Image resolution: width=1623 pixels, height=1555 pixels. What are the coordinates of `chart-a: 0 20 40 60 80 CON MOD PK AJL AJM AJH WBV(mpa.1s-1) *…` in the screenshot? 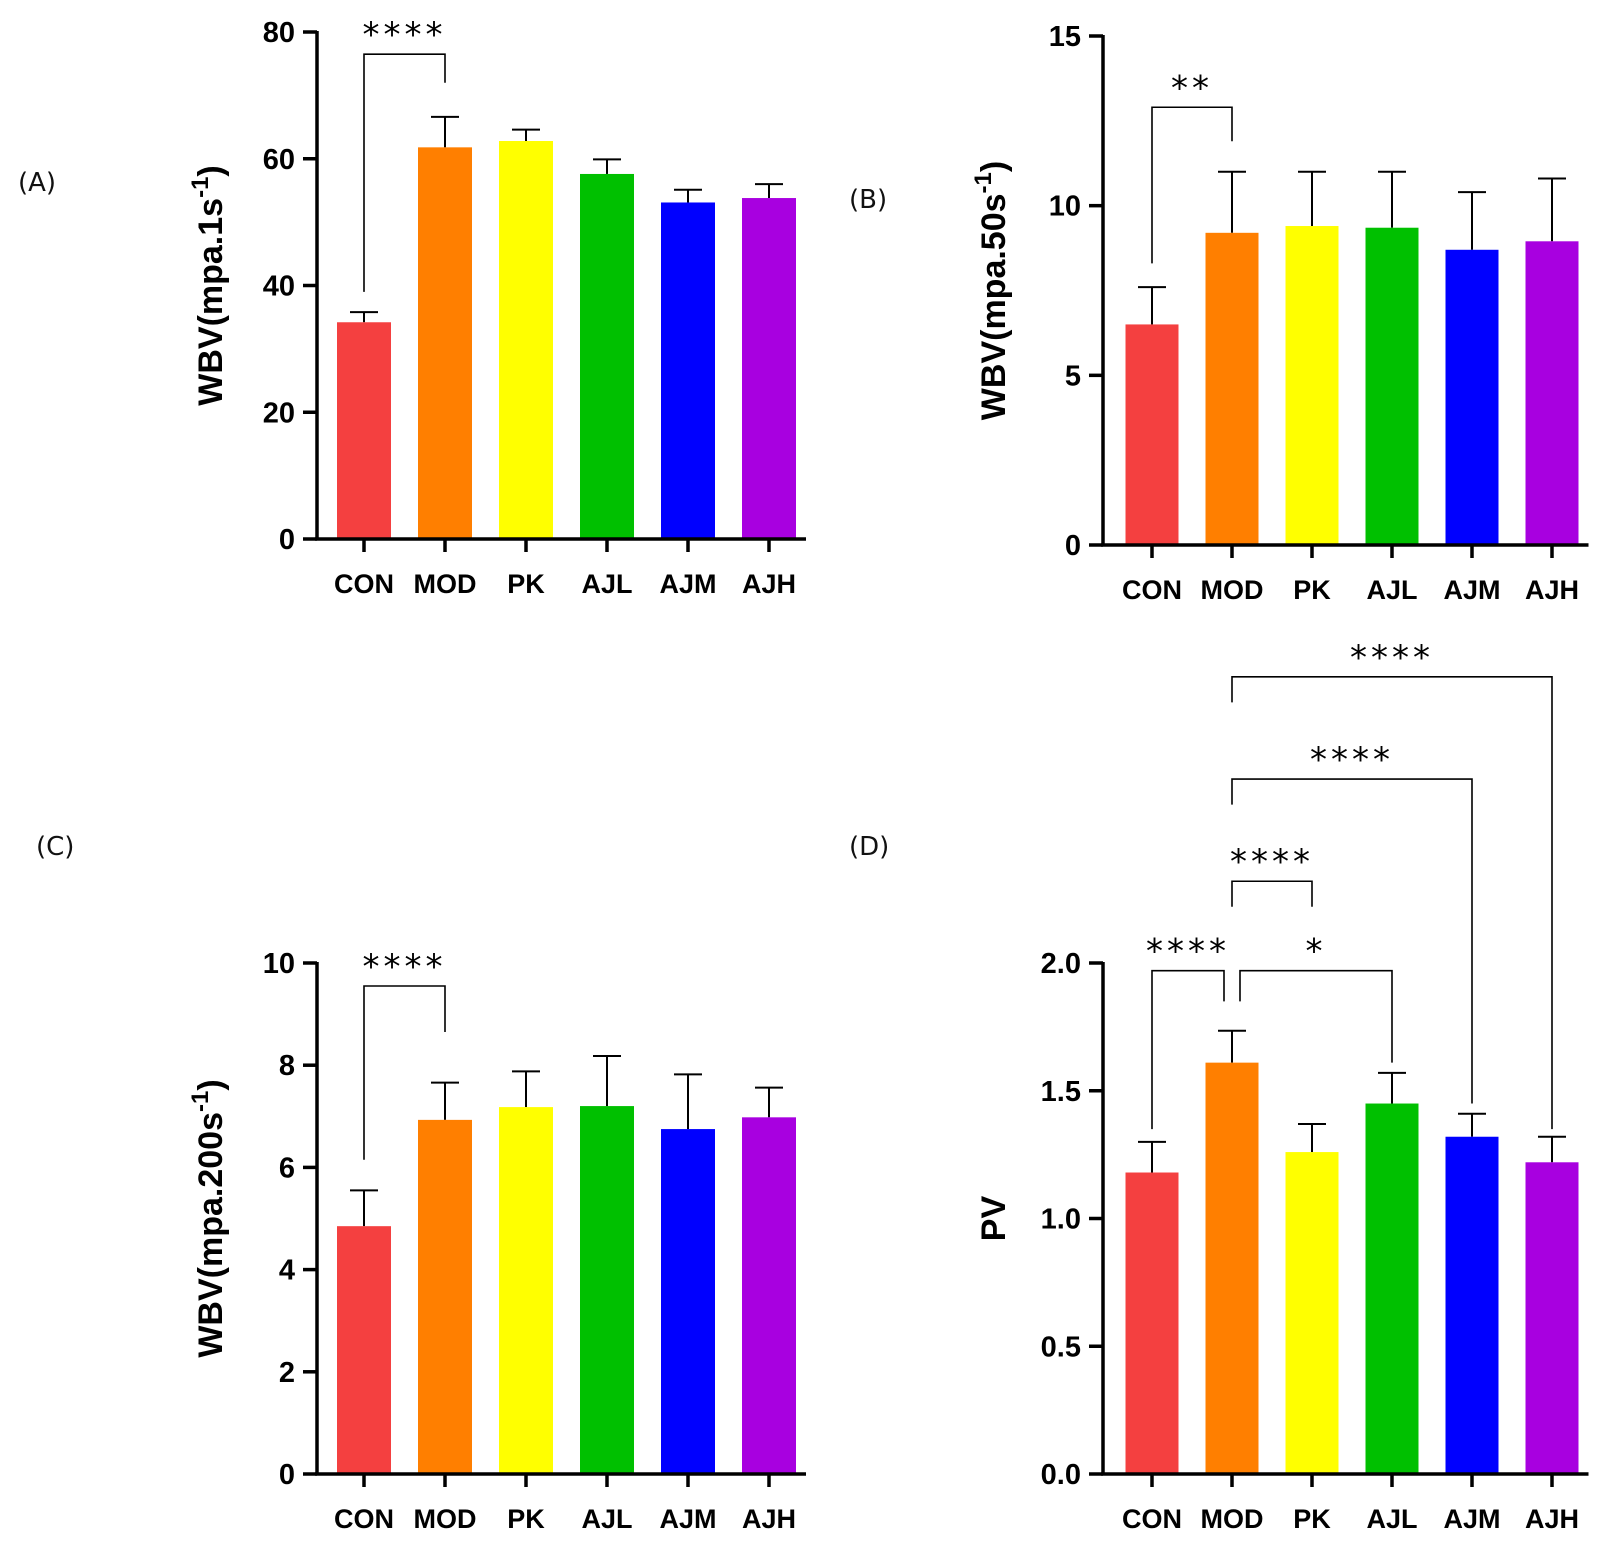 It's located at (496, 307).